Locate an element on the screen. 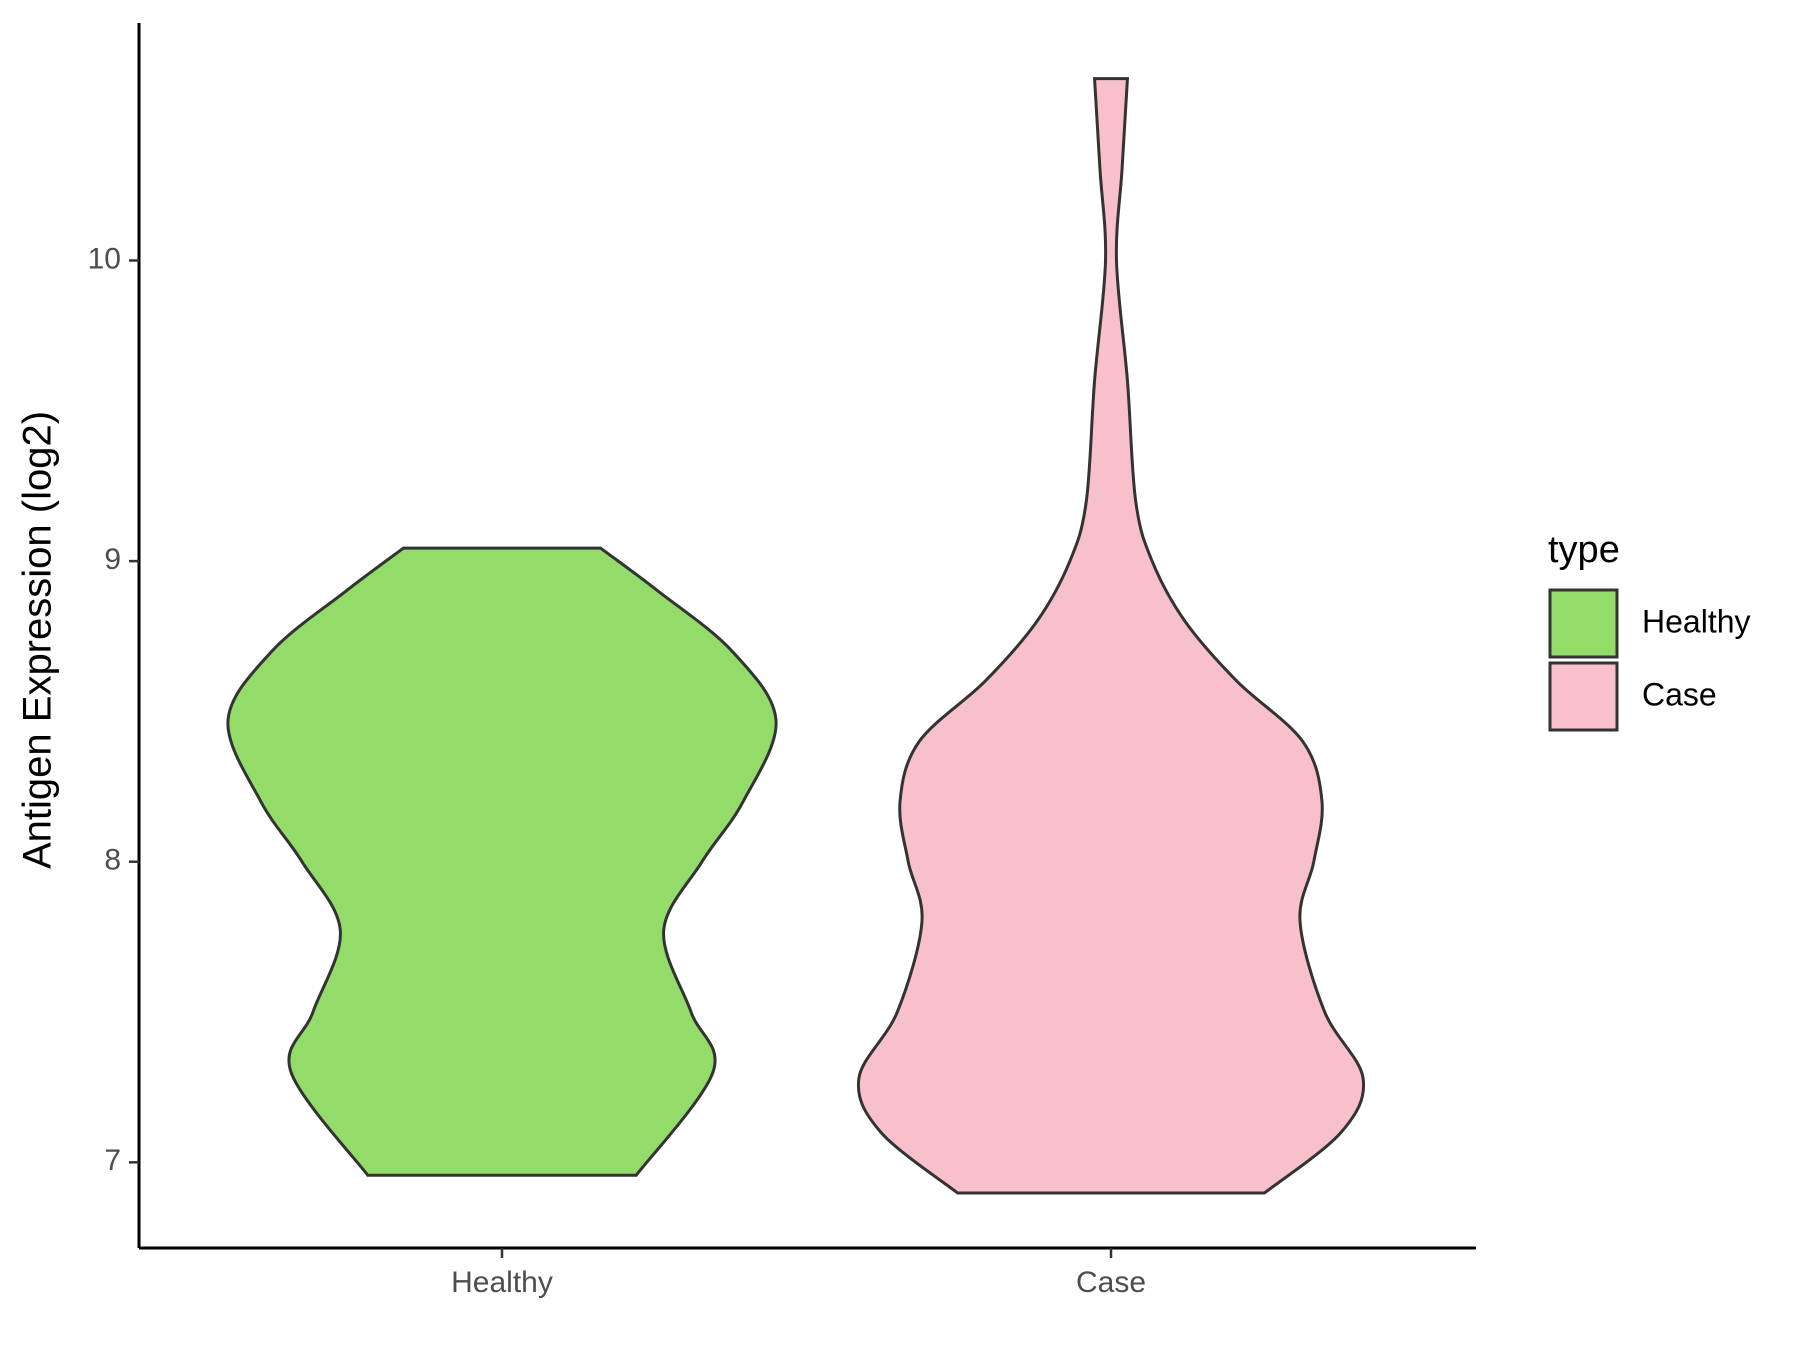  y-tick-label: 8 is located at coordinates (112, 860).